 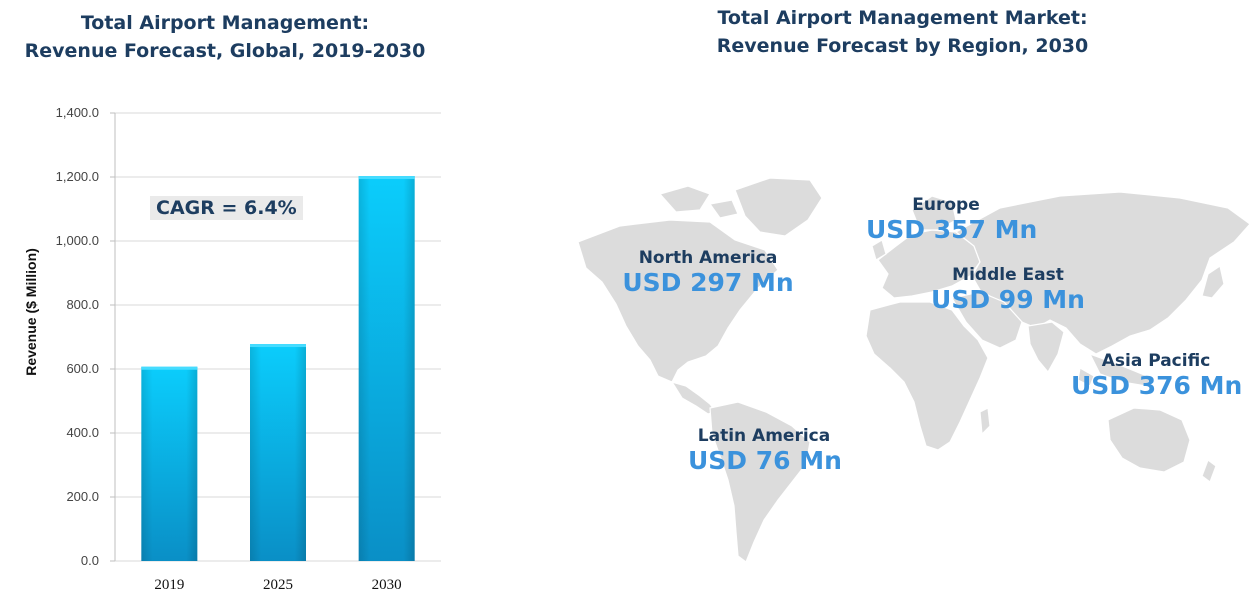 I want to click on region-name: Asia Pacific, so click(x=1156, y=361).